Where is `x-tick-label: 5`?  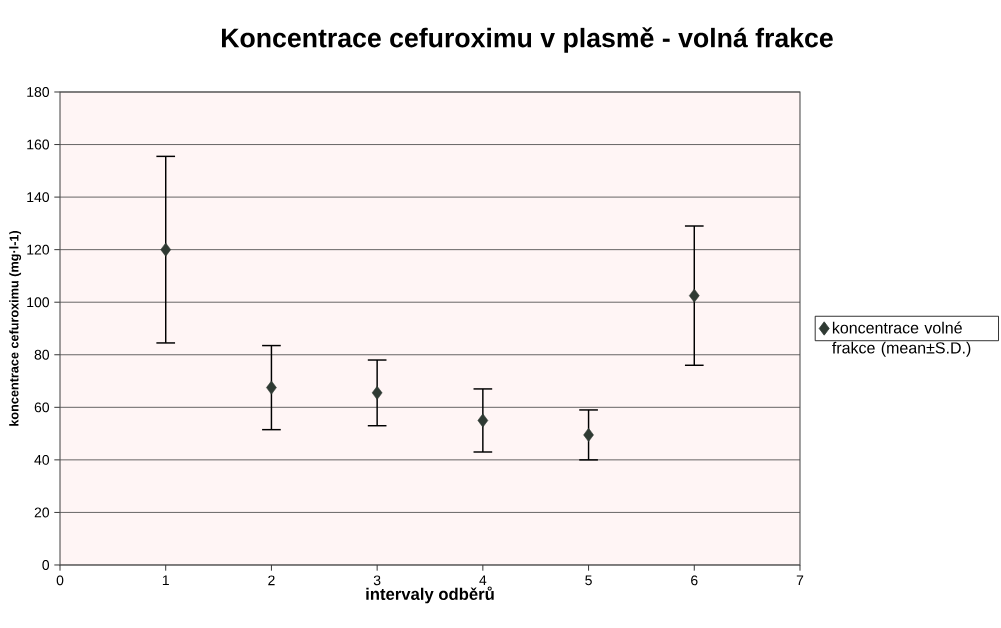 x-tick-label: 5 is located at coordinates (588, 580).